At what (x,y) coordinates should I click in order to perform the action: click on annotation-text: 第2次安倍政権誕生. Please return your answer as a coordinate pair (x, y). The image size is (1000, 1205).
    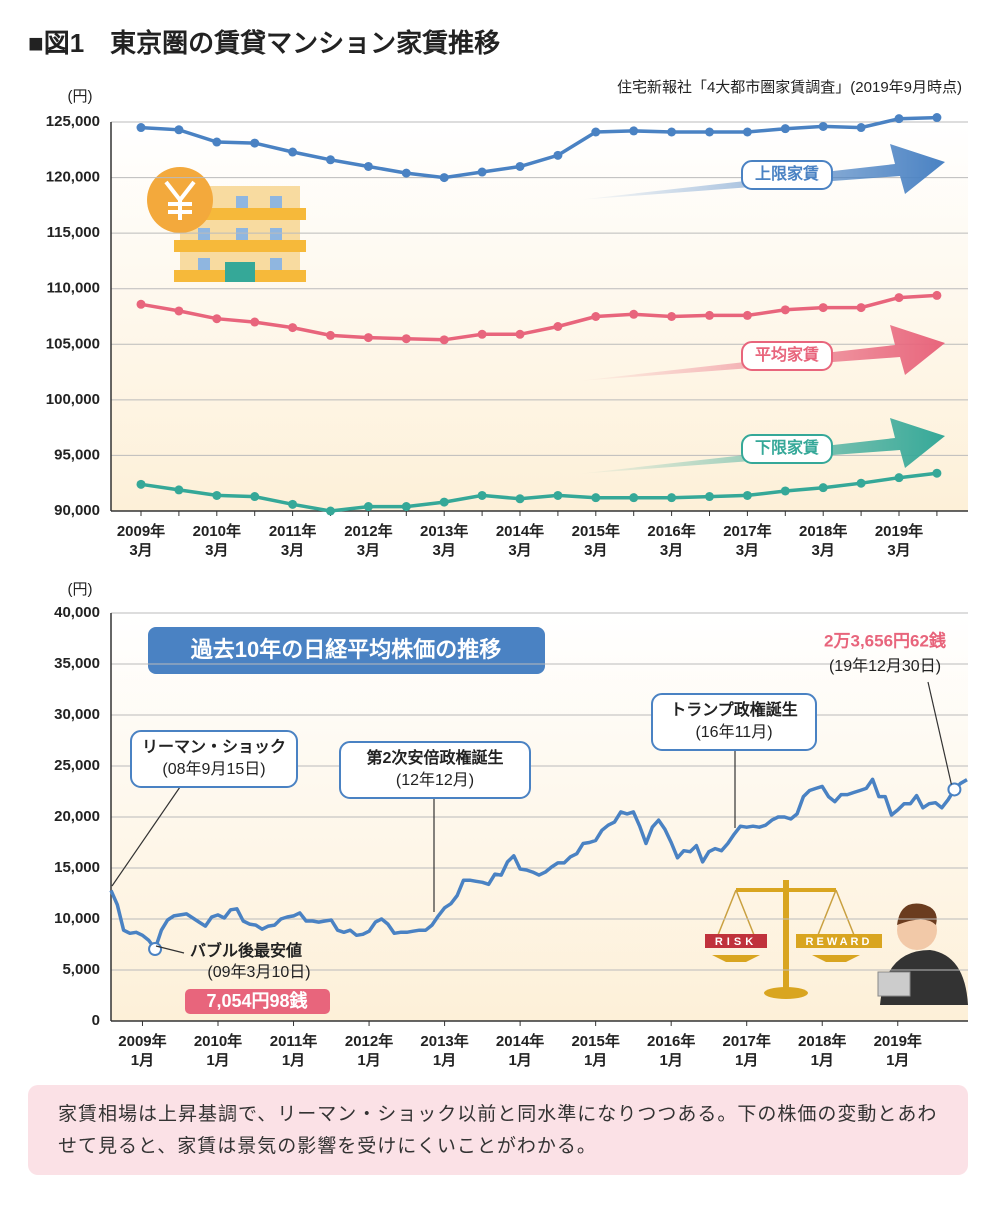
    Looking at the image, I should click on (435, 757).